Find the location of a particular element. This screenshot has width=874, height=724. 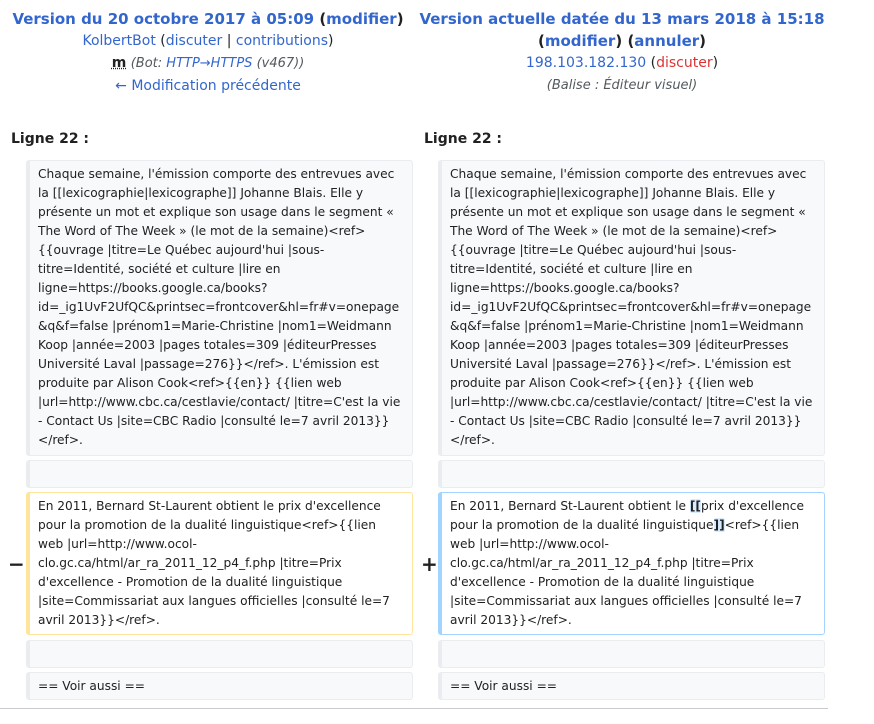

old-user-contribs-link: contributions is located at coordinates (282, 41).